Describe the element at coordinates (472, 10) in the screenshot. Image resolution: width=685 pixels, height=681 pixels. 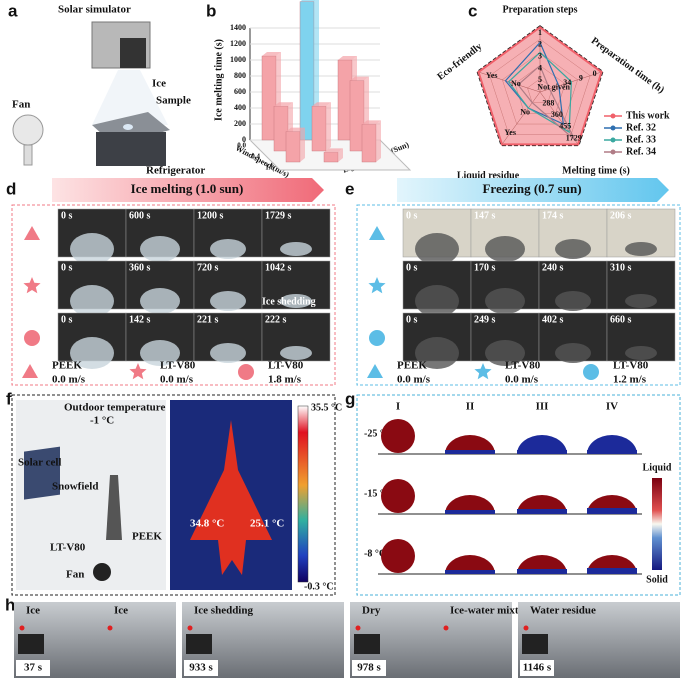
I see `panel-letter: c` at that location.